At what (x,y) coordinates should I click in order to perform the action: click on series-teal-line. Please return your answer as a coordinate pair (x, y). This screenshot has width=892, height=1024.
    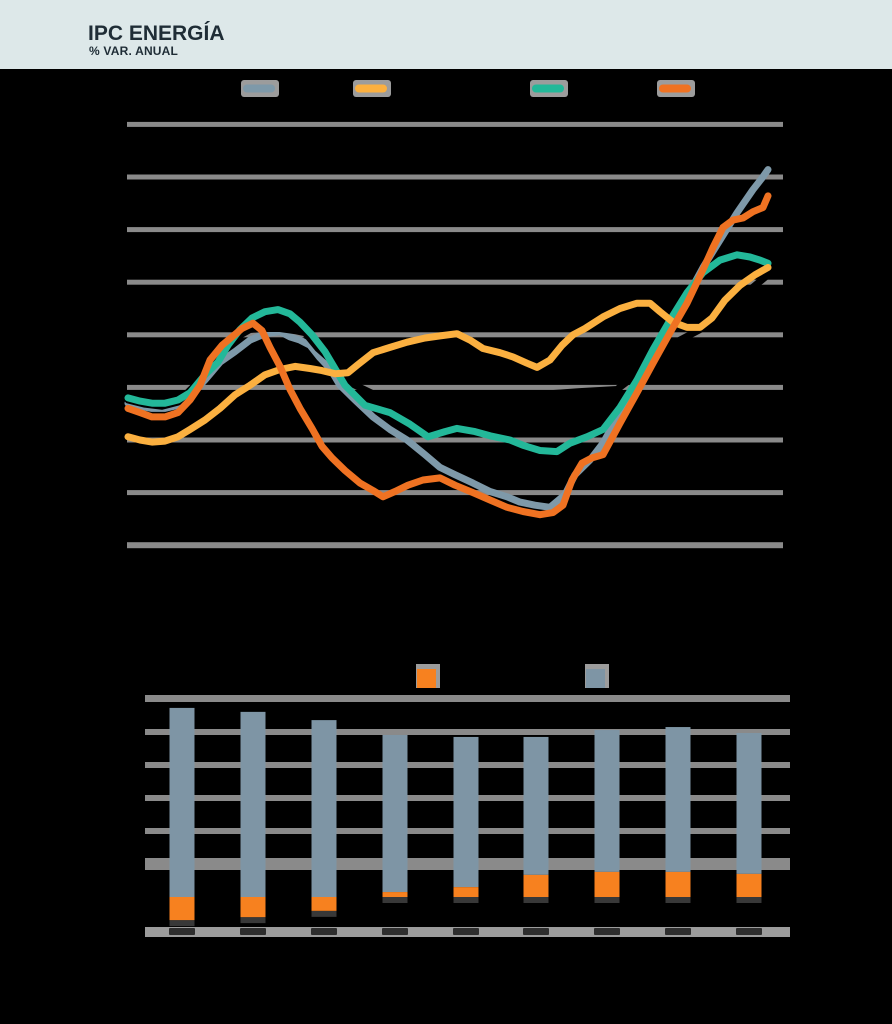
    Looking at the image, I should click on (448, 353).